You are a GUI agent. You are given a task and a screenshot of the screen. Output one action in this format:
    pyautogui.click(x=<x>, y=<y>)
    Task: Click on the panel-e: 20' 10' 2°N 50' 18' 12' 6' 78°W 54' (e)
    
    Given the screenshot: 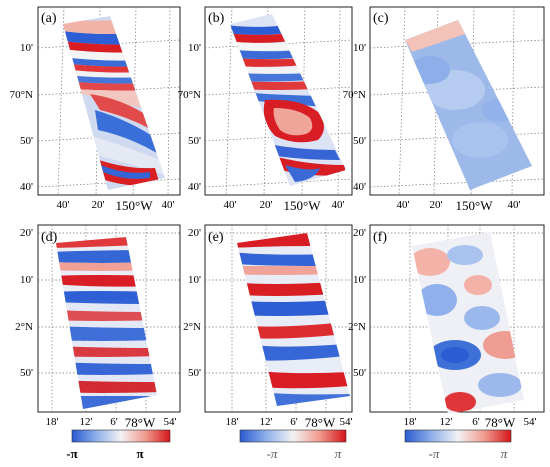 What is the action you would take?
    pyautogui.click(x=268, y=327)
    